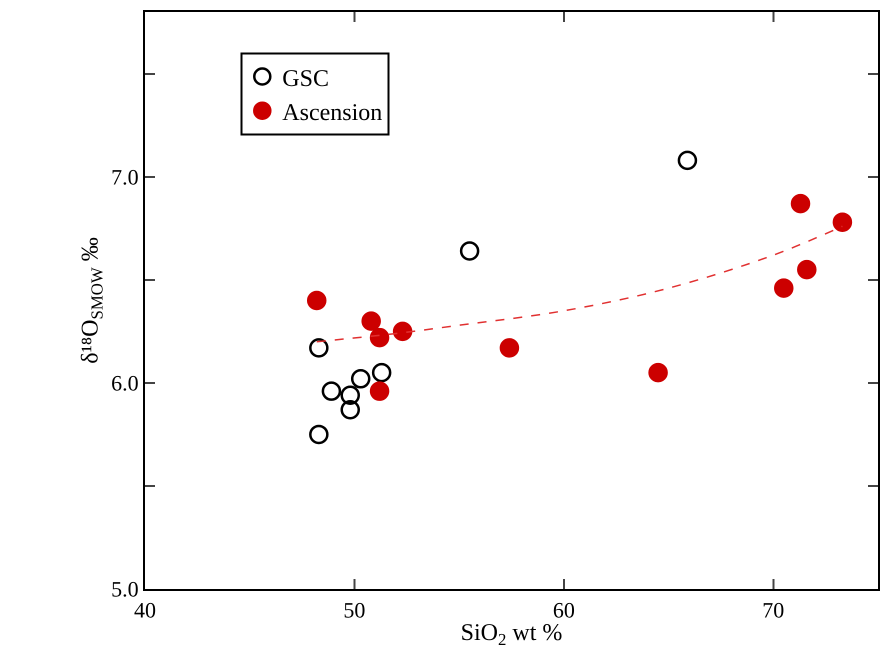 This screenshot has width=885, height=649. Describe the element at coordinates (125, 383) in the screenshot. I see `y-tick-label: 6.0` at that location.